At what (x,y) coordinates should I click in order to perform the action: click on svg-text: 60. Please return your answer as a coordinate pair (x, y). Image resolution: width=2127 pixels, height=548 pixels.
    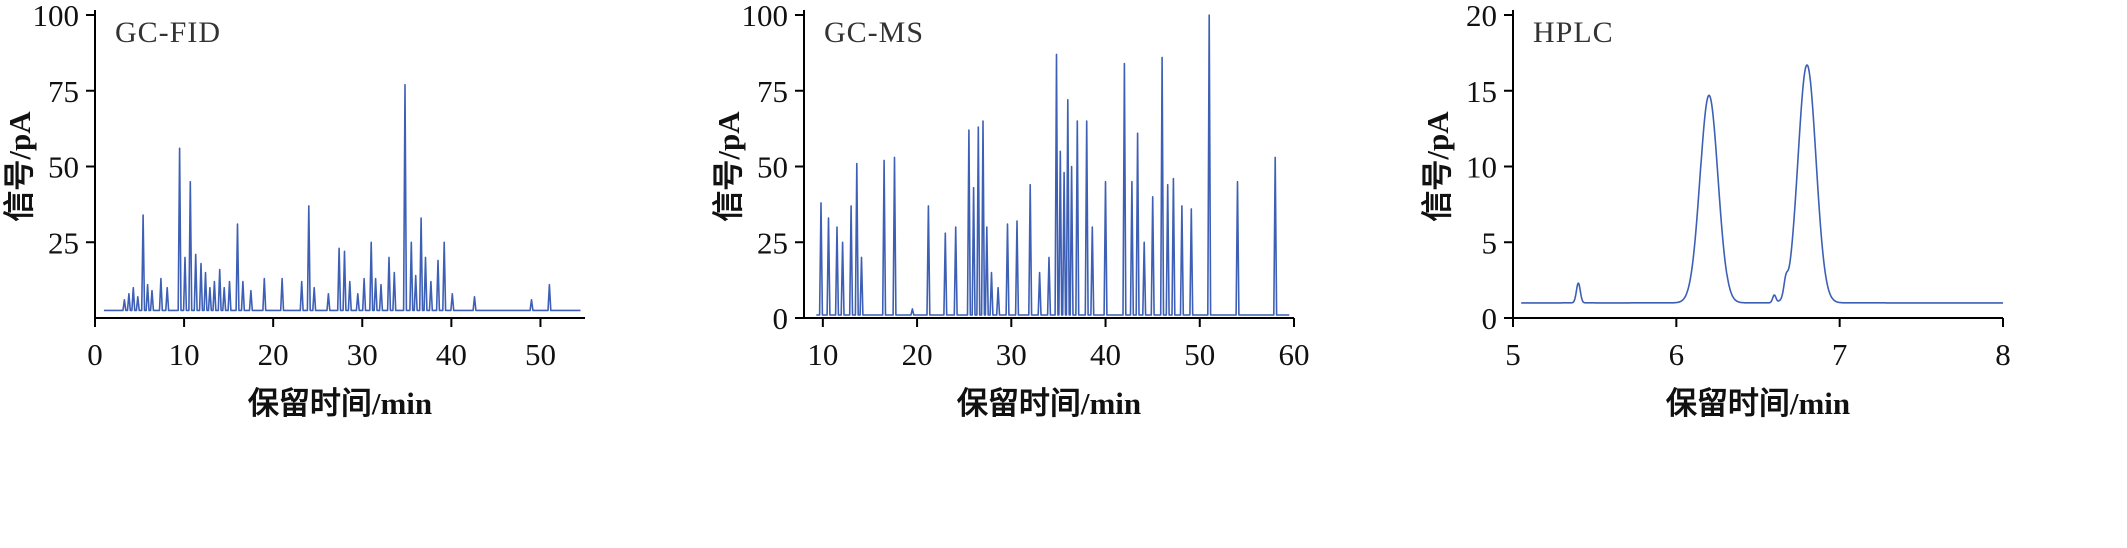
    Looking at the image, I should click on (1294, 354).